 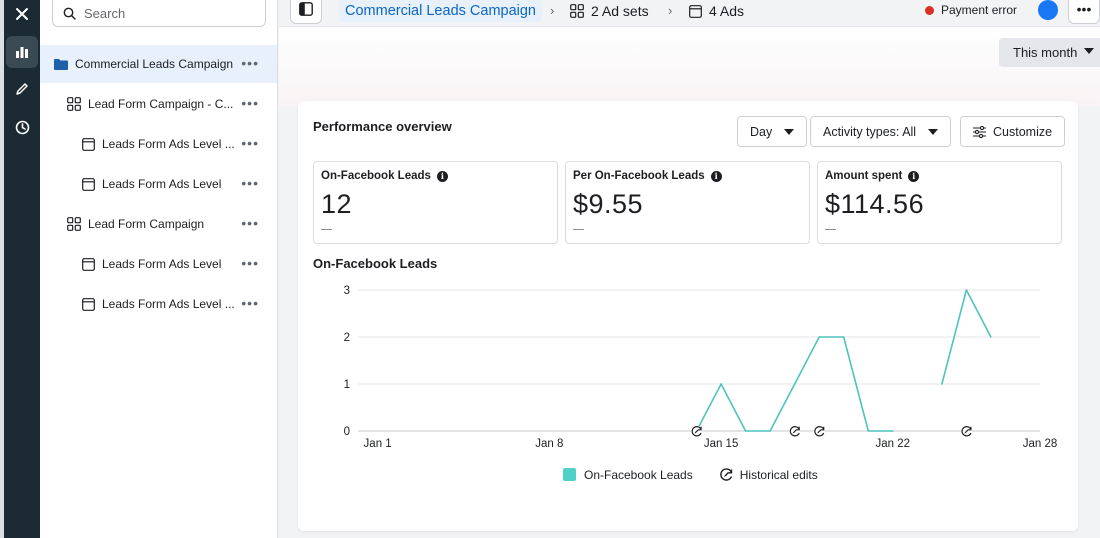 I want to click on date-range-dropdown: This month, so click(x=1049, y=52).